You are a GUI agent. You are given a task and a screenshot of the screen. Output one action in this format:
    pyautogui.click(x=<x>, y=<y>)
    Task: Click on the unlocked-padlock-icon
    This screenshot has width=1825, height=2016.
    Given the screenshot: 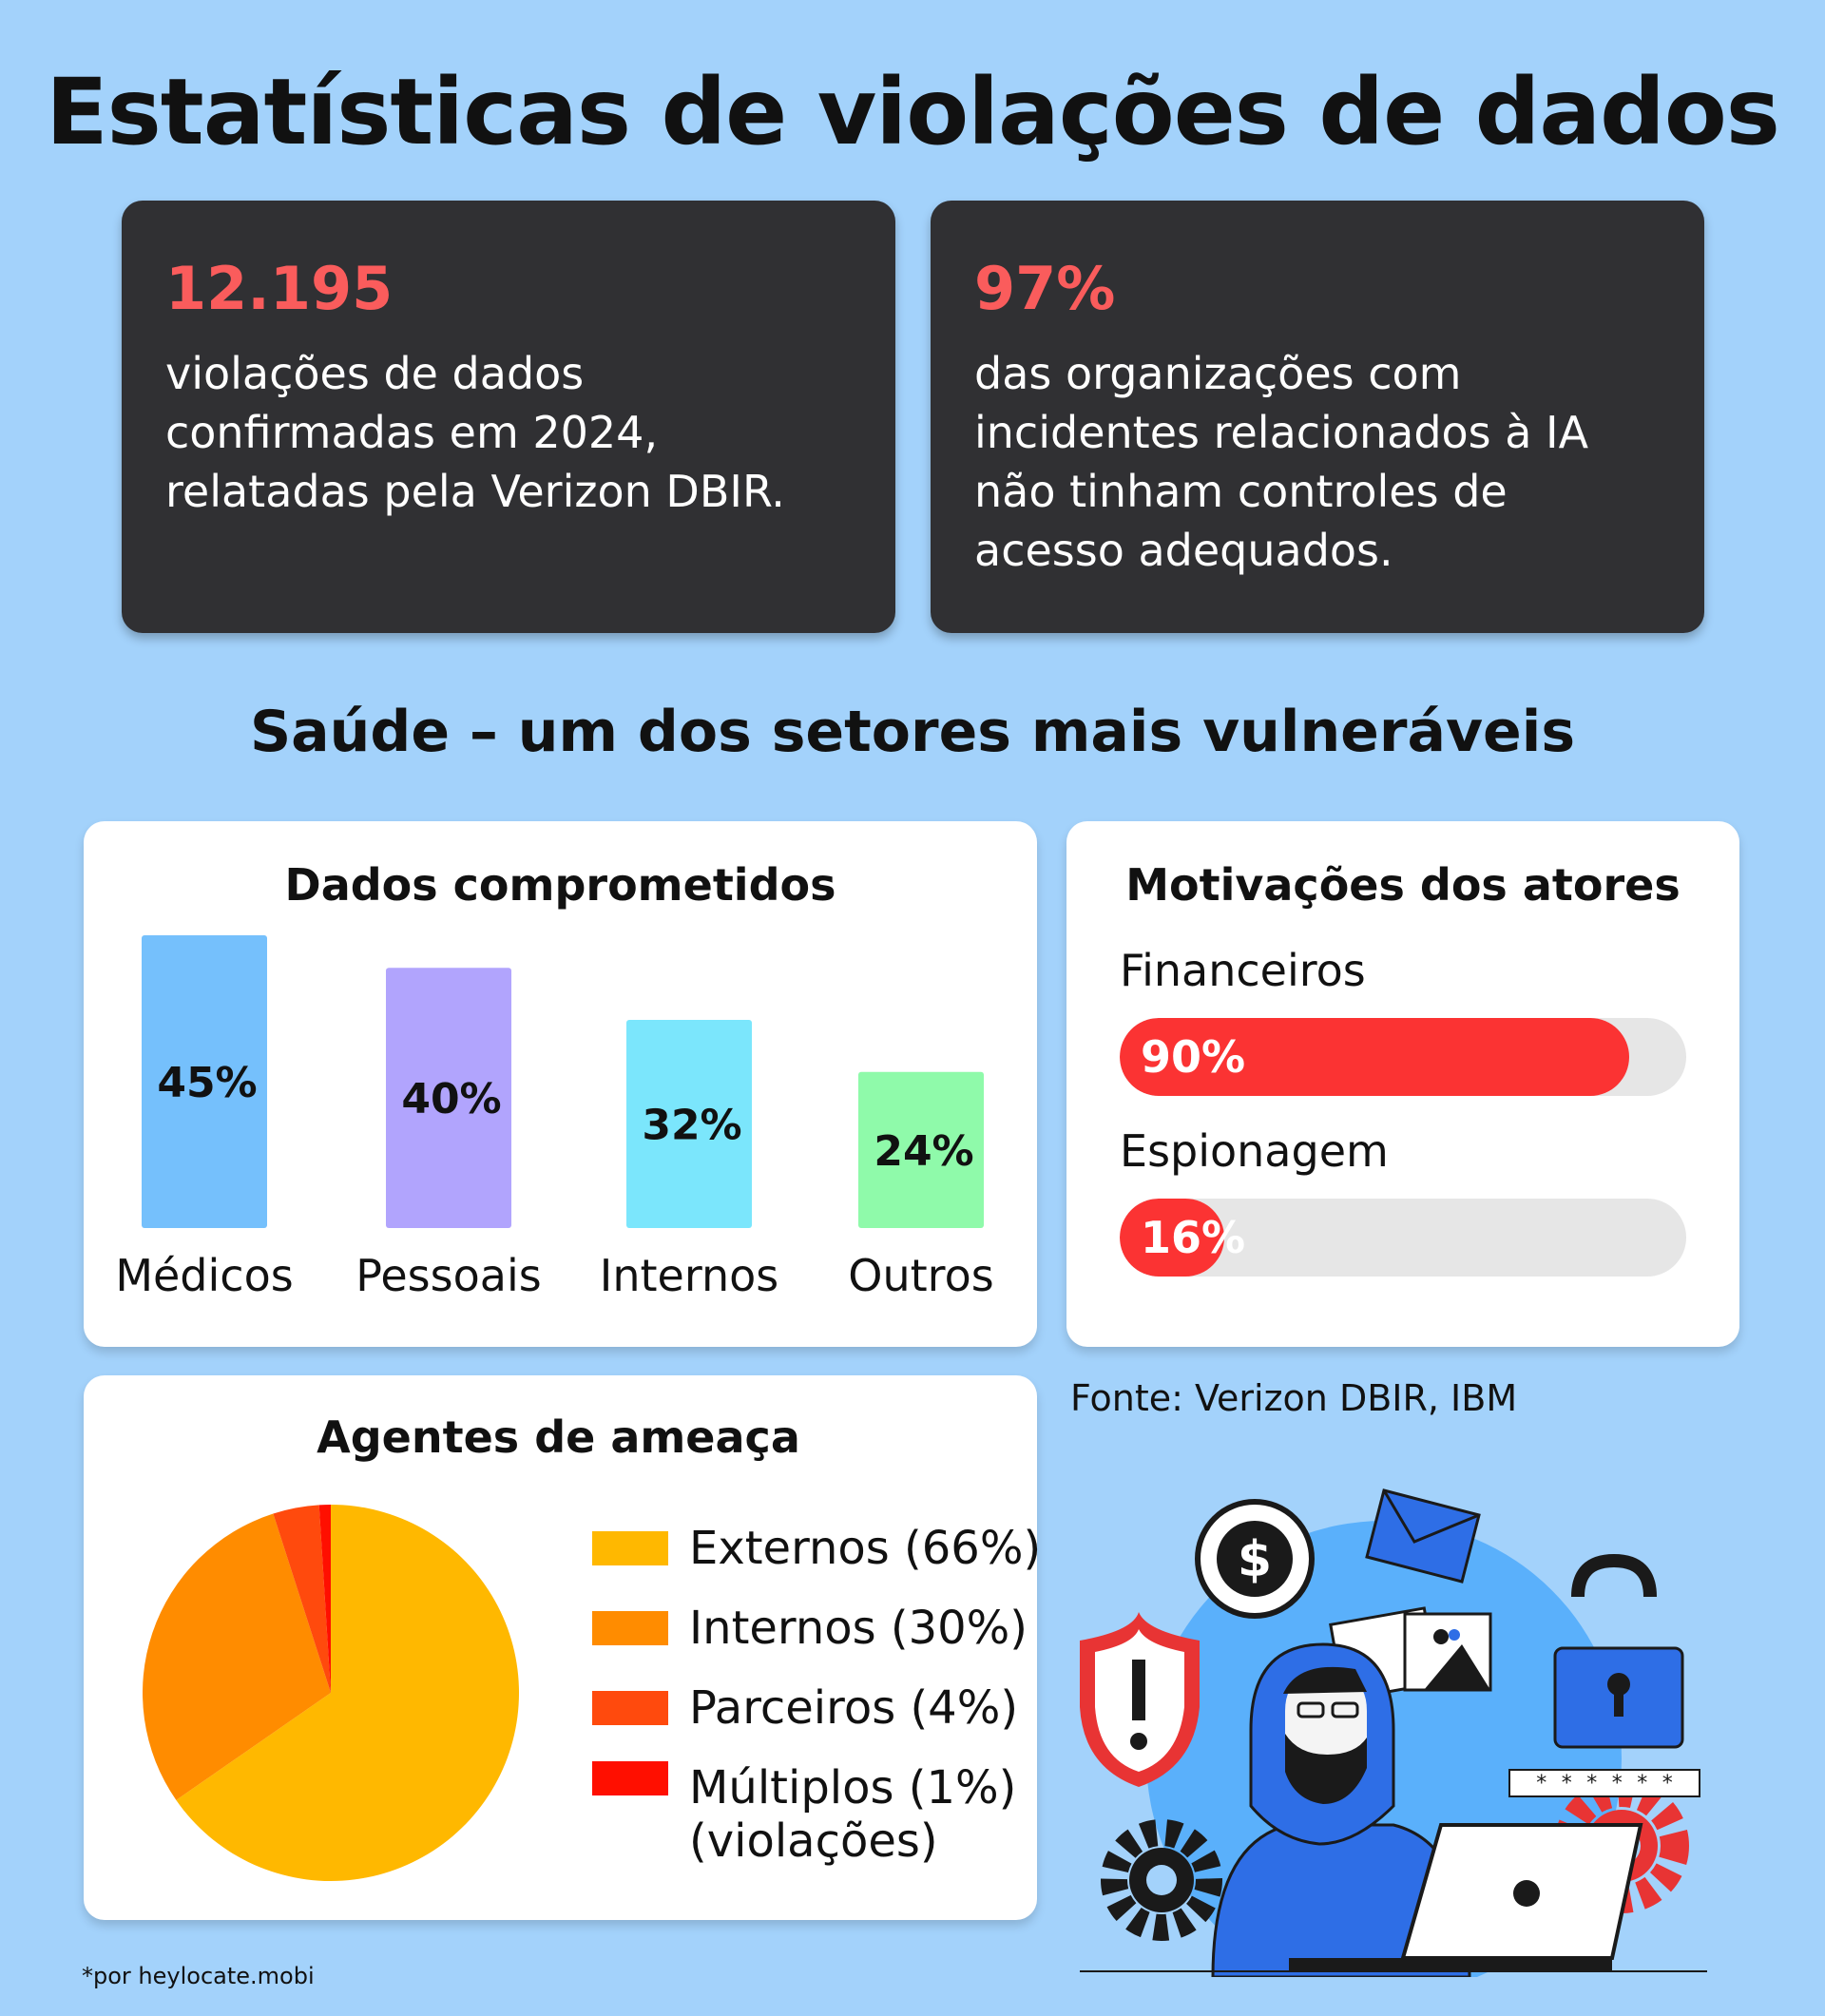 What is the action you would take?
    pyautogui.click(x=1618, y=1651)
    